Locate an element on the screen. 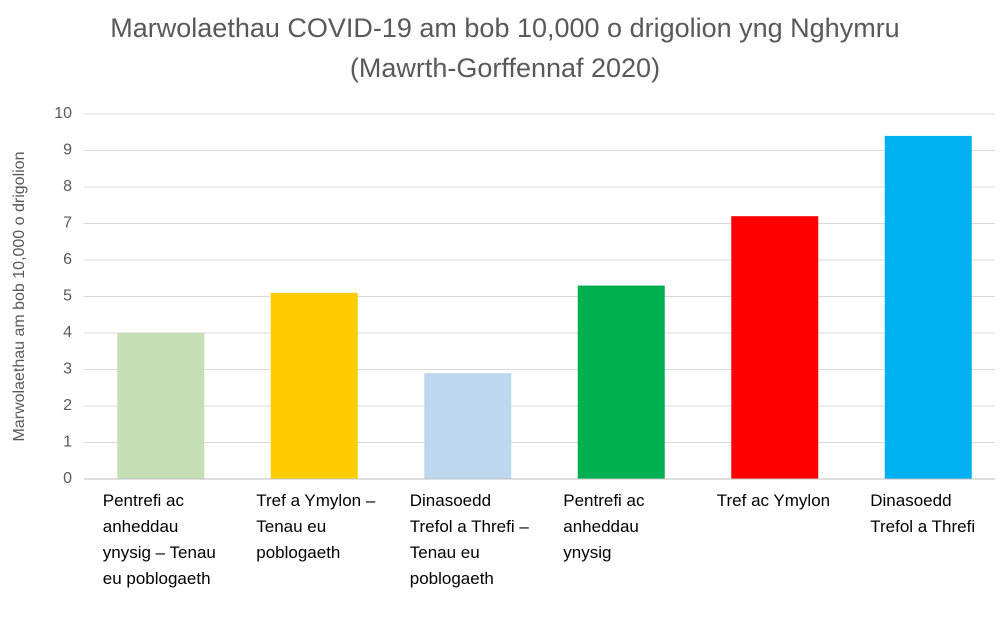 Image resolution: width=1000 pixels, height=626 pixels. y-tick-label: 6 is located at coordinates (67, 259).